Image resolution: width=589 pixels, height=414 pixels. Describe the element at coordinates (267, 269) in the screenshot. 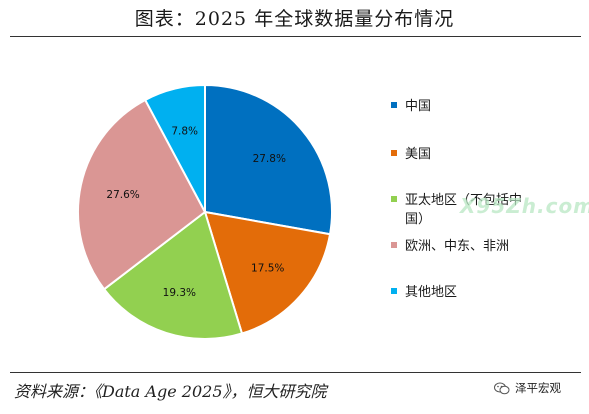

I see `slice-value-label-1: 17.5%` at that location.